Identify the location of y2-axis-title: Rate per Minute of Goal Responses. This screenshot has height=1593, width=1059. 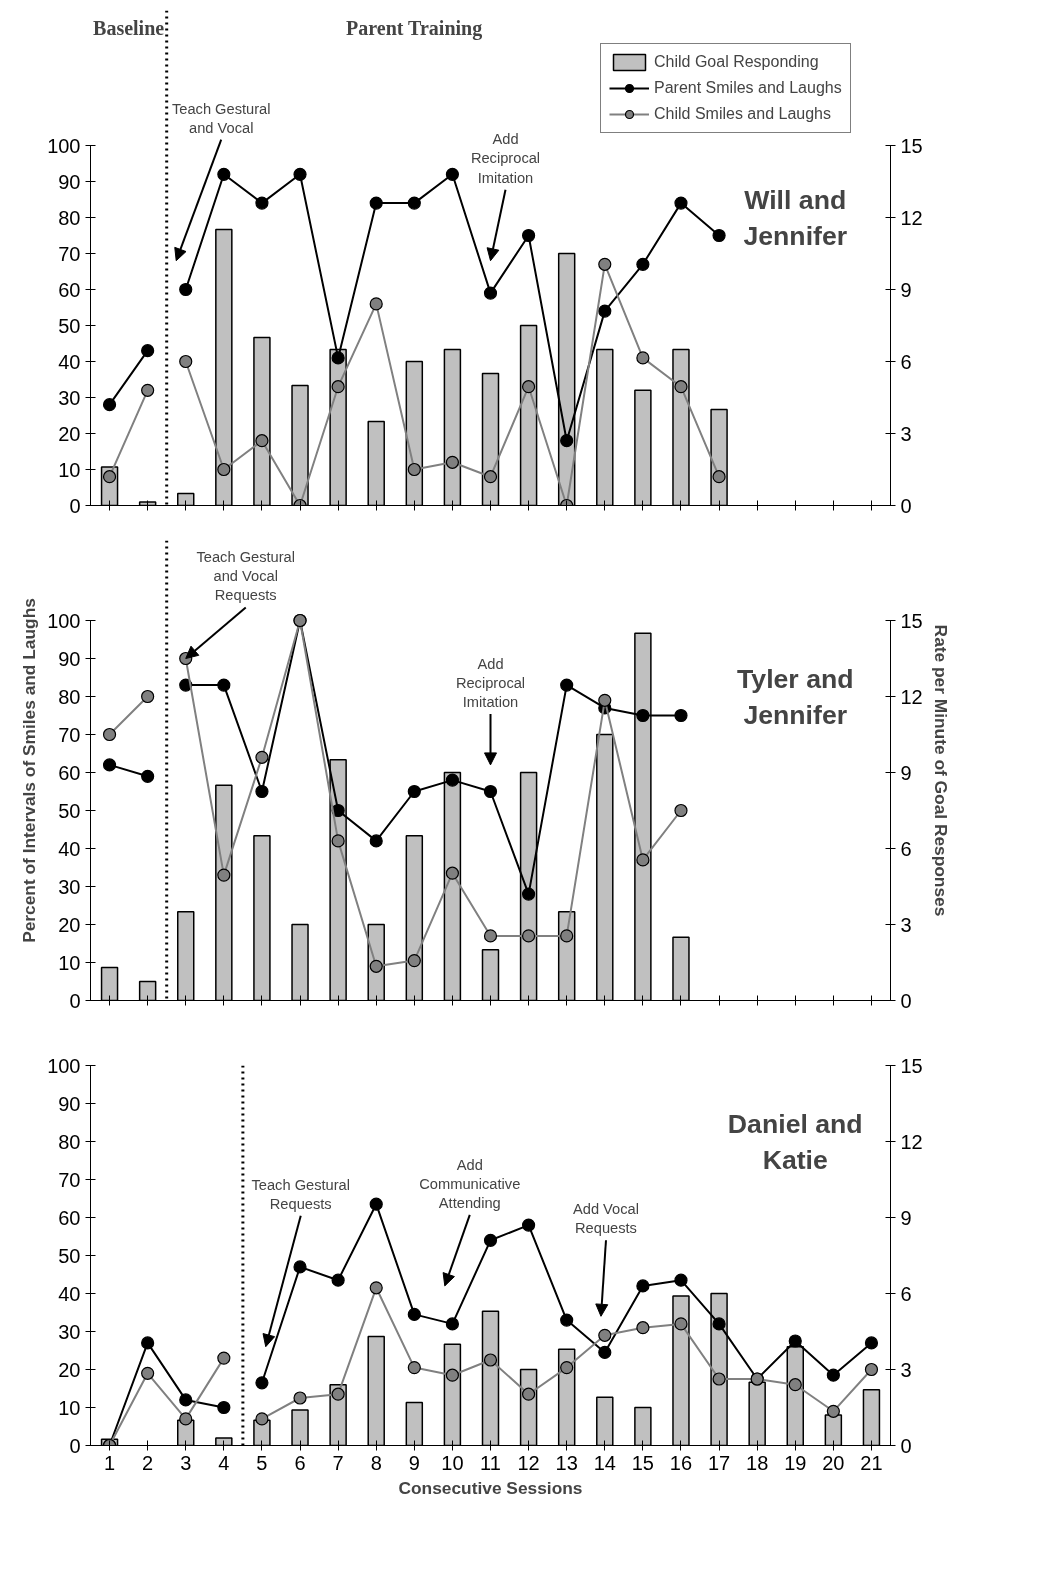
(940, 770).